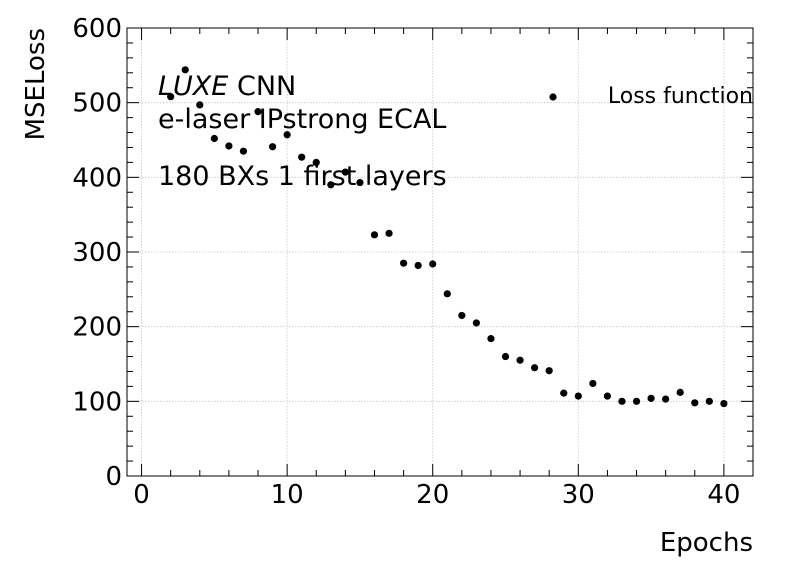 The height and width of the screenshot is (571, 793). I want to click on legend-marker, so click(553, 97).